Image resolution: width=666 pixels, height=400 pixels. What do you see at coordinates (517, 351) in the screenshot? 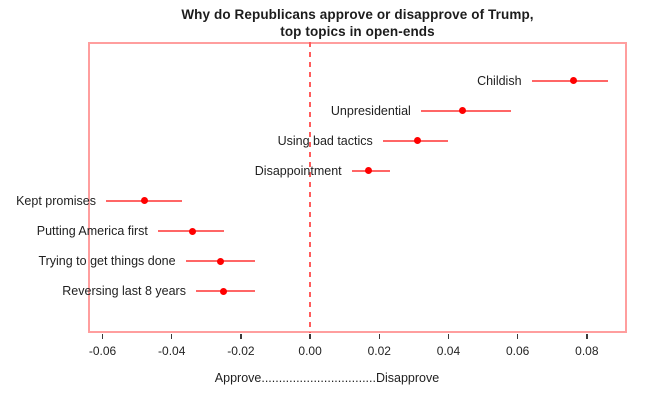
I see `x-tick-label: 0.06` at bounding box center [517, 351].